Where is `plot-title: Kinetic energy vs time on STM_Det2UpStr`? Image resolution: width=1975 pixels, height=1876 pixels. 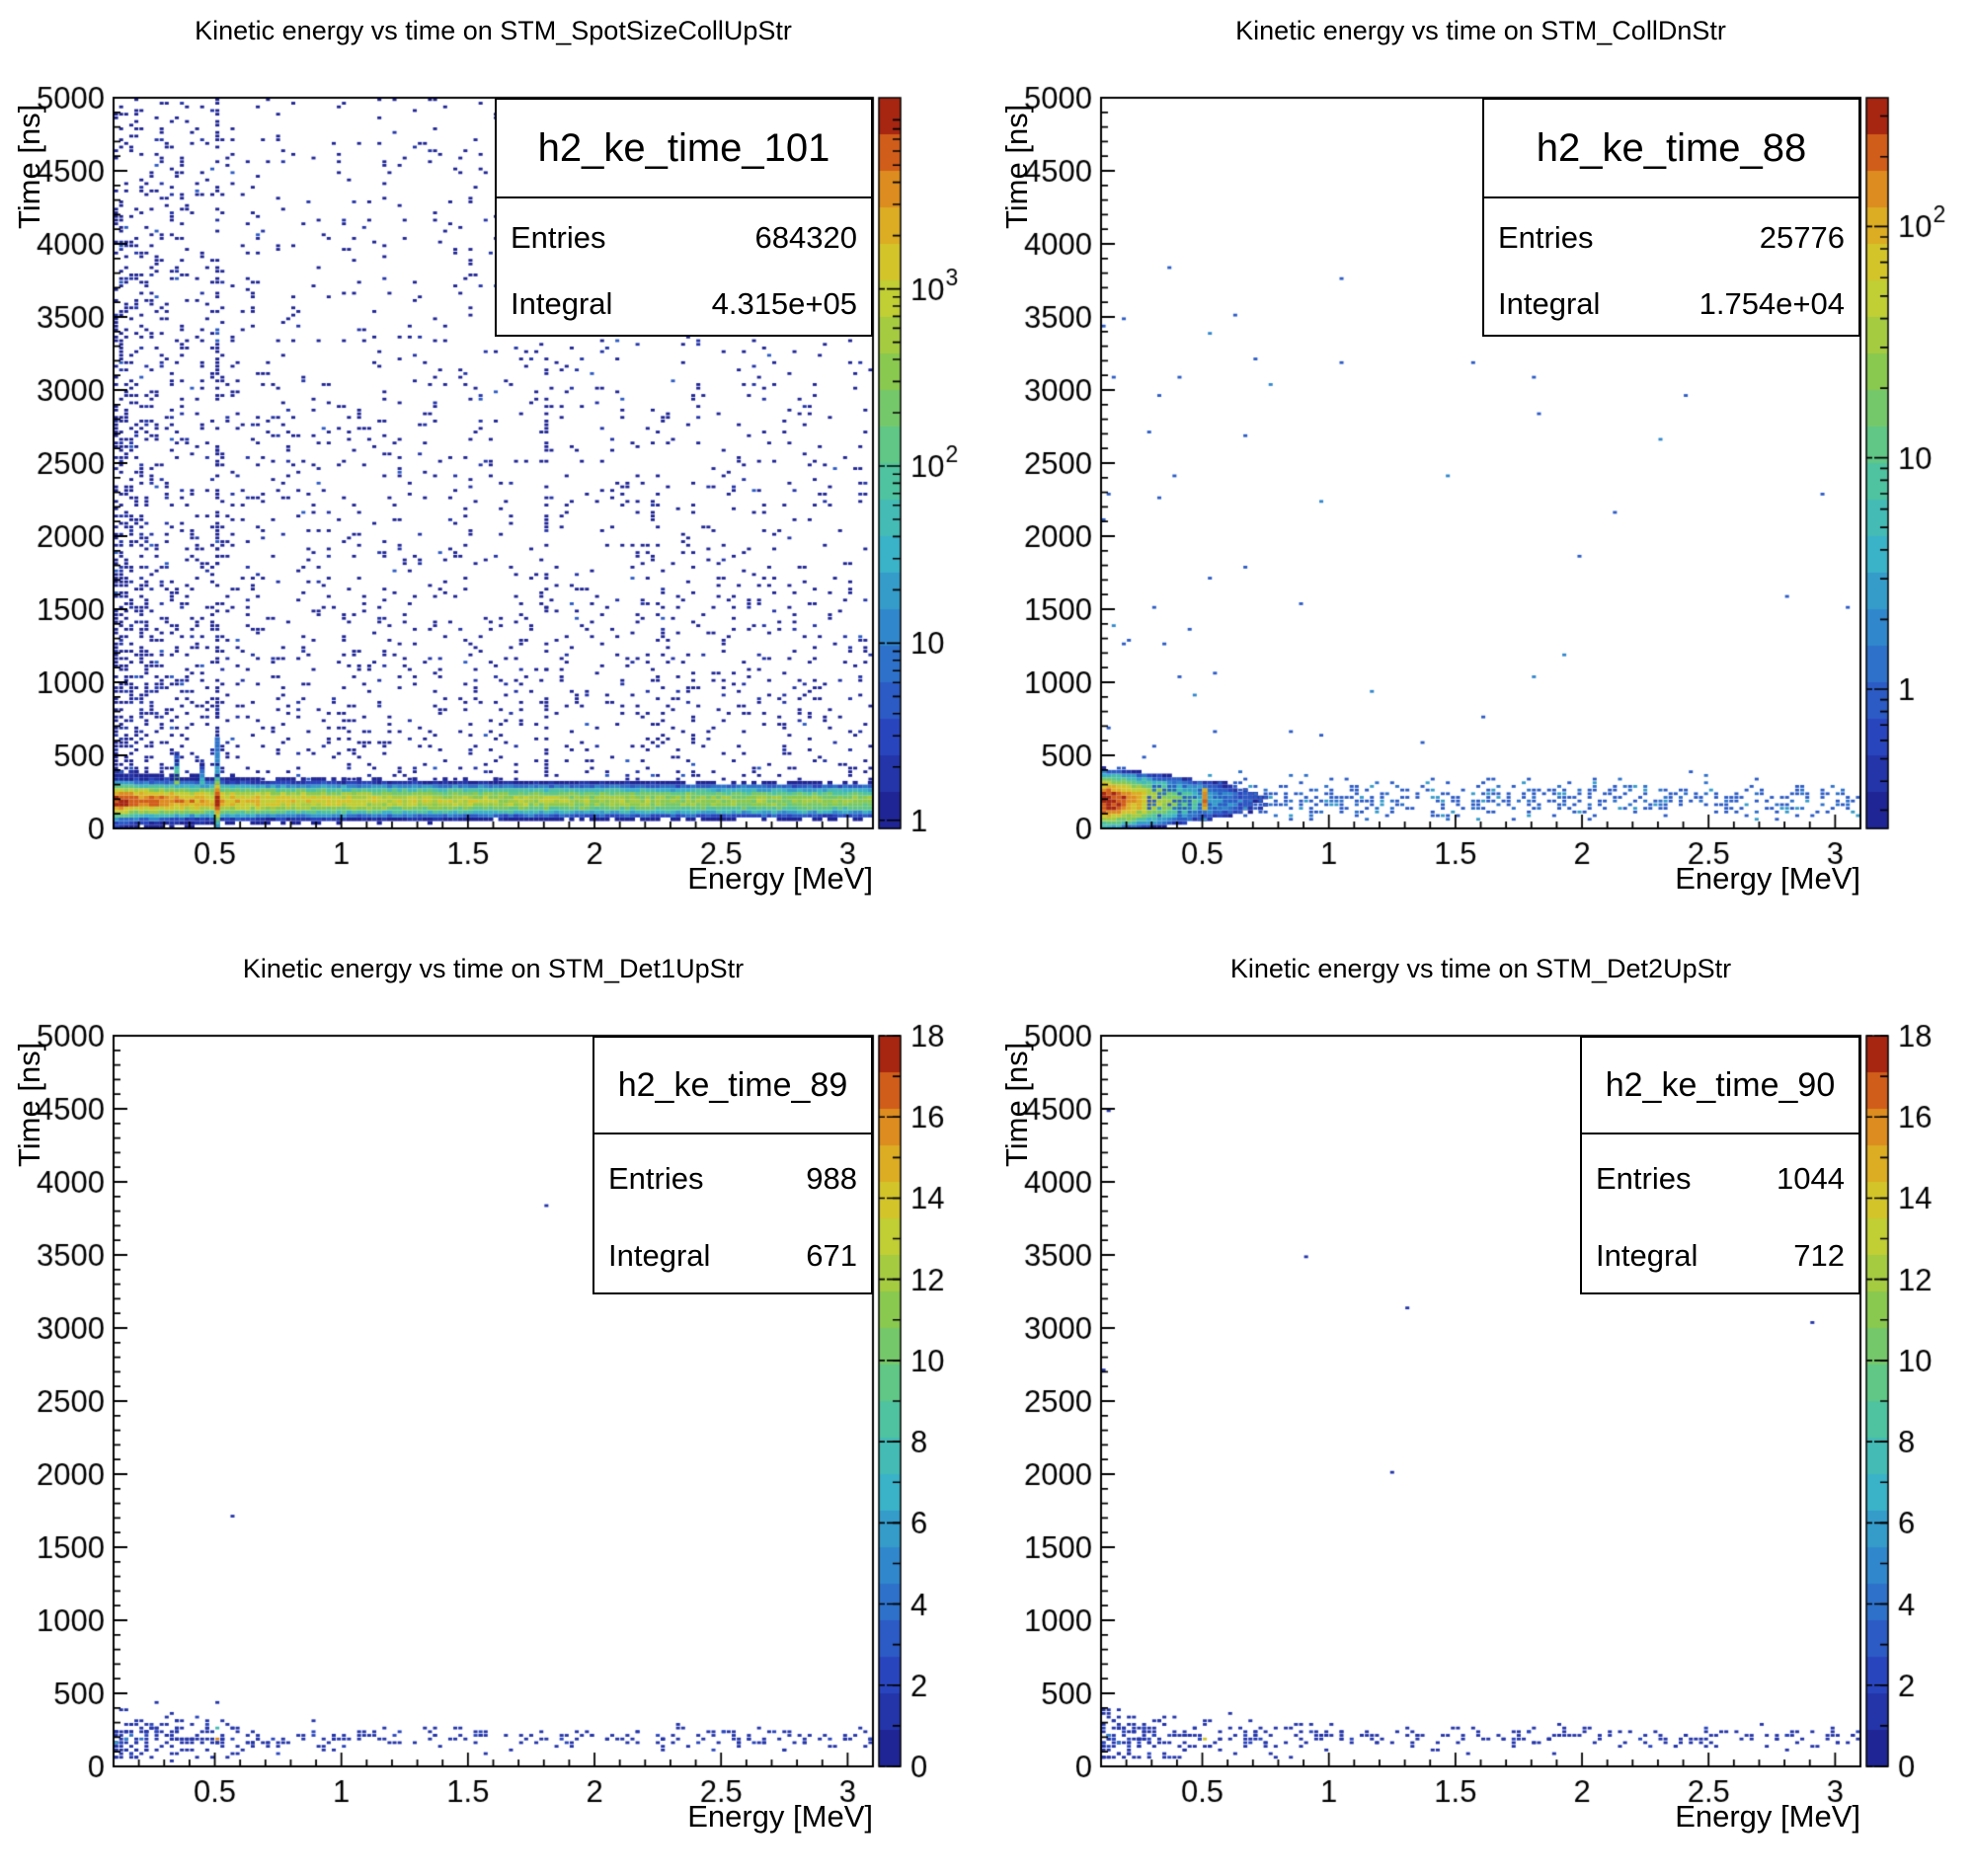
plot-title: Kinetic energy vs time on STM_Det2UpStr is located at coordinates (1480, 968).